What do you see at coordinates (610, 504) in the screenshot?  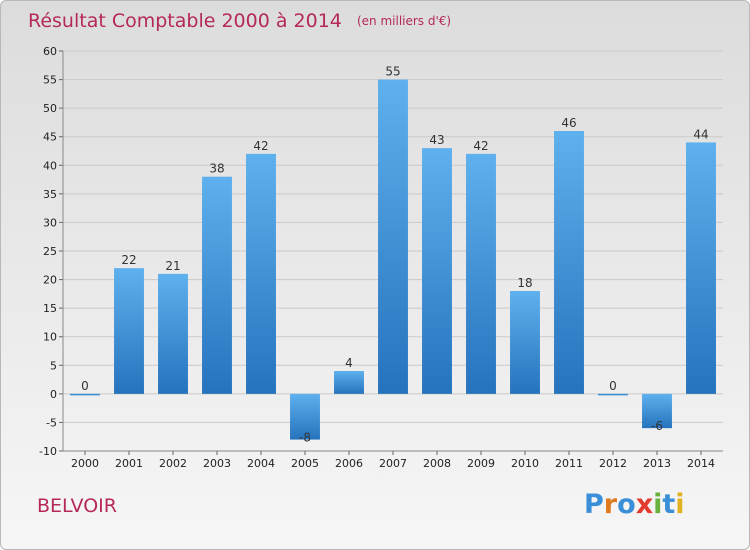 I see `logo-letter: r` at bounding box center [610, 504].